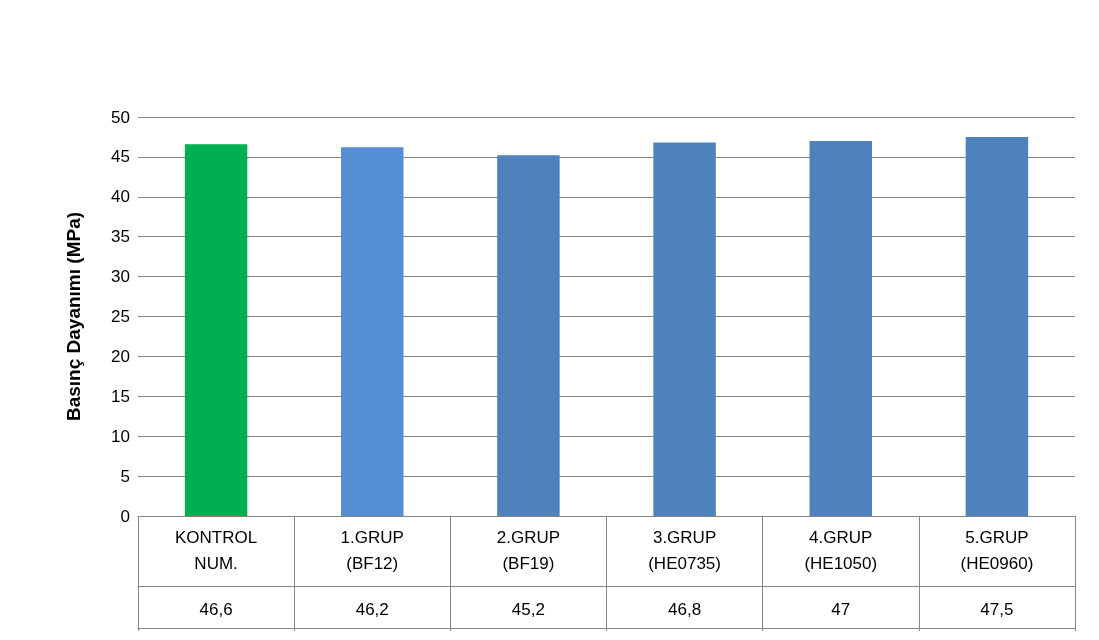  Describe the element at coordinates (372, 609) in the screenshot. I see `data-label: 46,2` at that location.